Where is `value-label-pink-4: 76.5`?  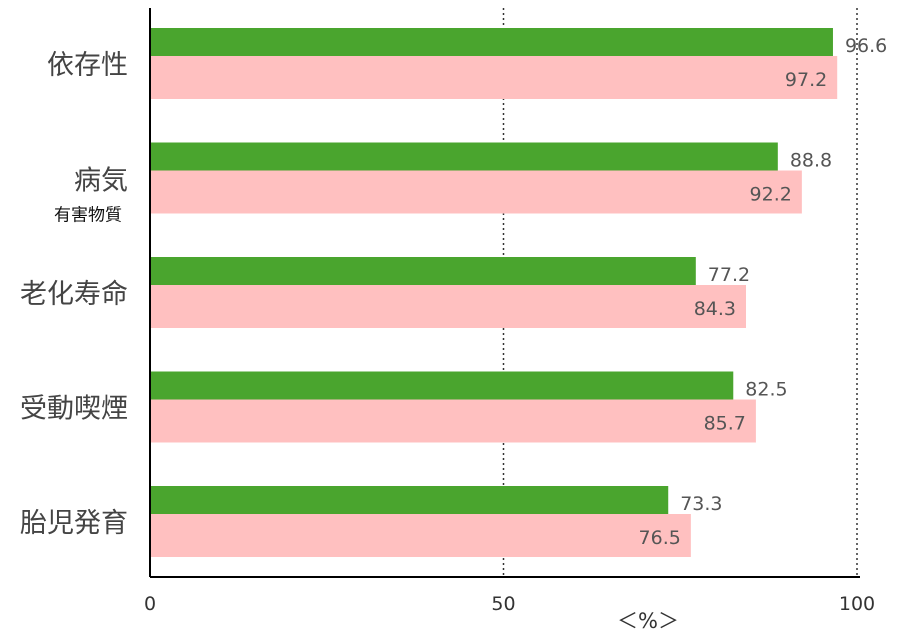
value-label-pink-4: 76.5 is located at coordinates (660, 538).